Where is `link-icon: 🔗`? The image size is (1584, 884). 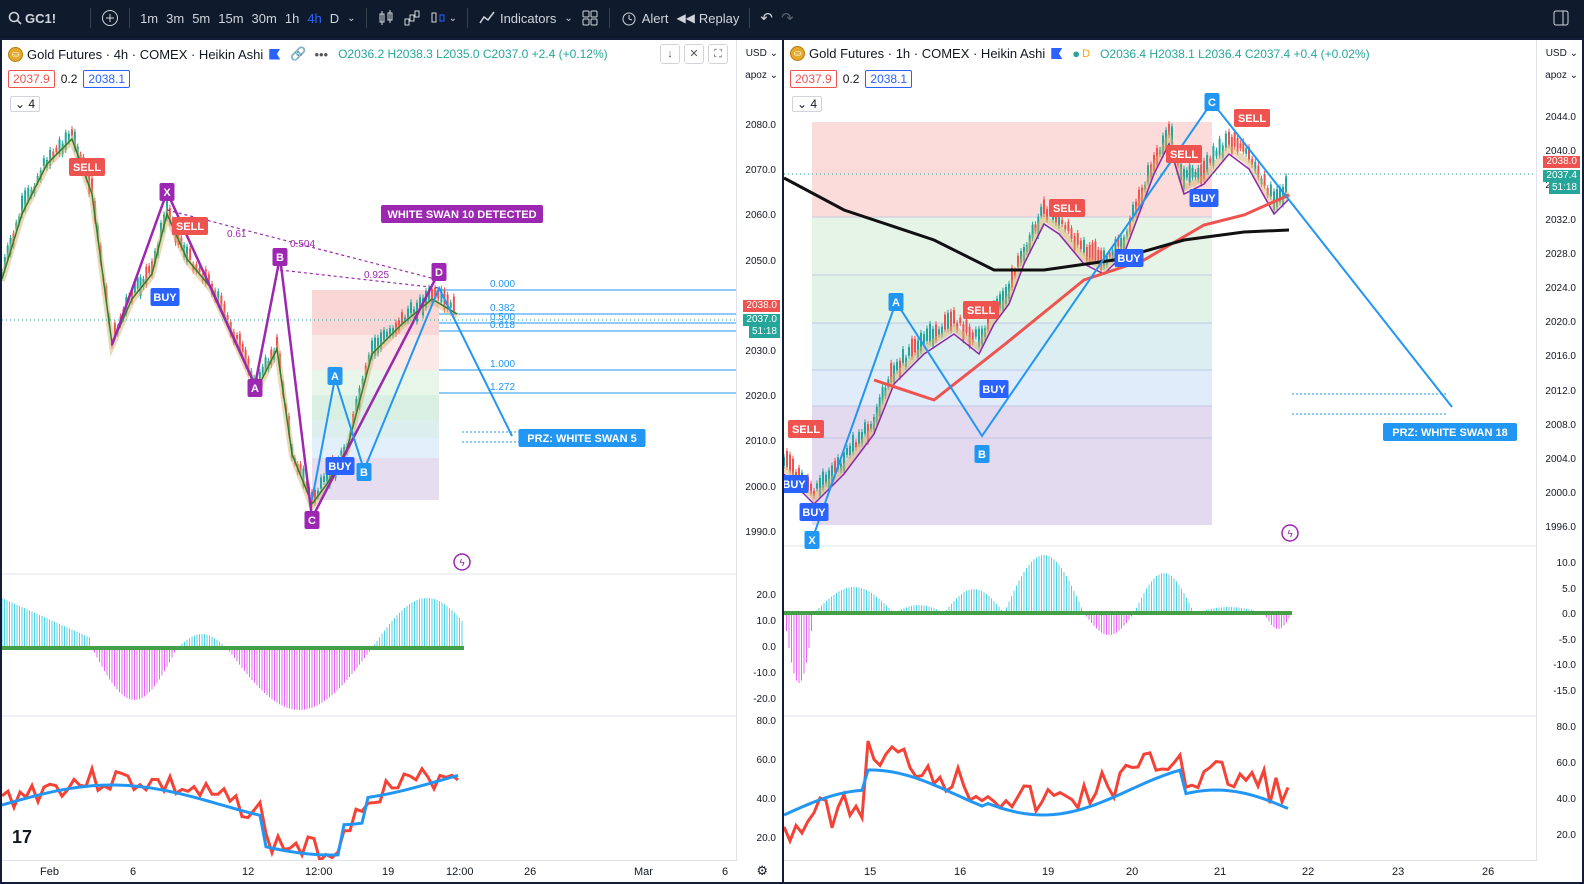 link-icon: 🔗 is located at coordinates (298, 53).